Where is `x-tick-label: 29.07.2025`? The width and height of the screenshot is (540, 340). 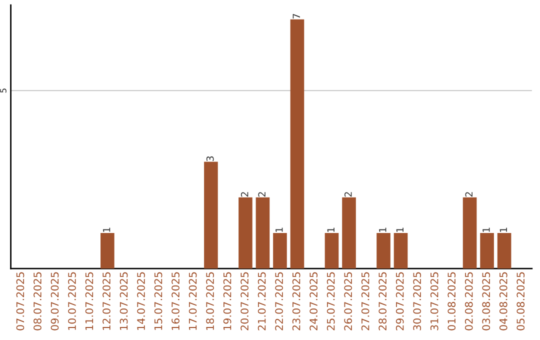
x-tick-label: 29.07.2025 is located at coordinates (400, 301).